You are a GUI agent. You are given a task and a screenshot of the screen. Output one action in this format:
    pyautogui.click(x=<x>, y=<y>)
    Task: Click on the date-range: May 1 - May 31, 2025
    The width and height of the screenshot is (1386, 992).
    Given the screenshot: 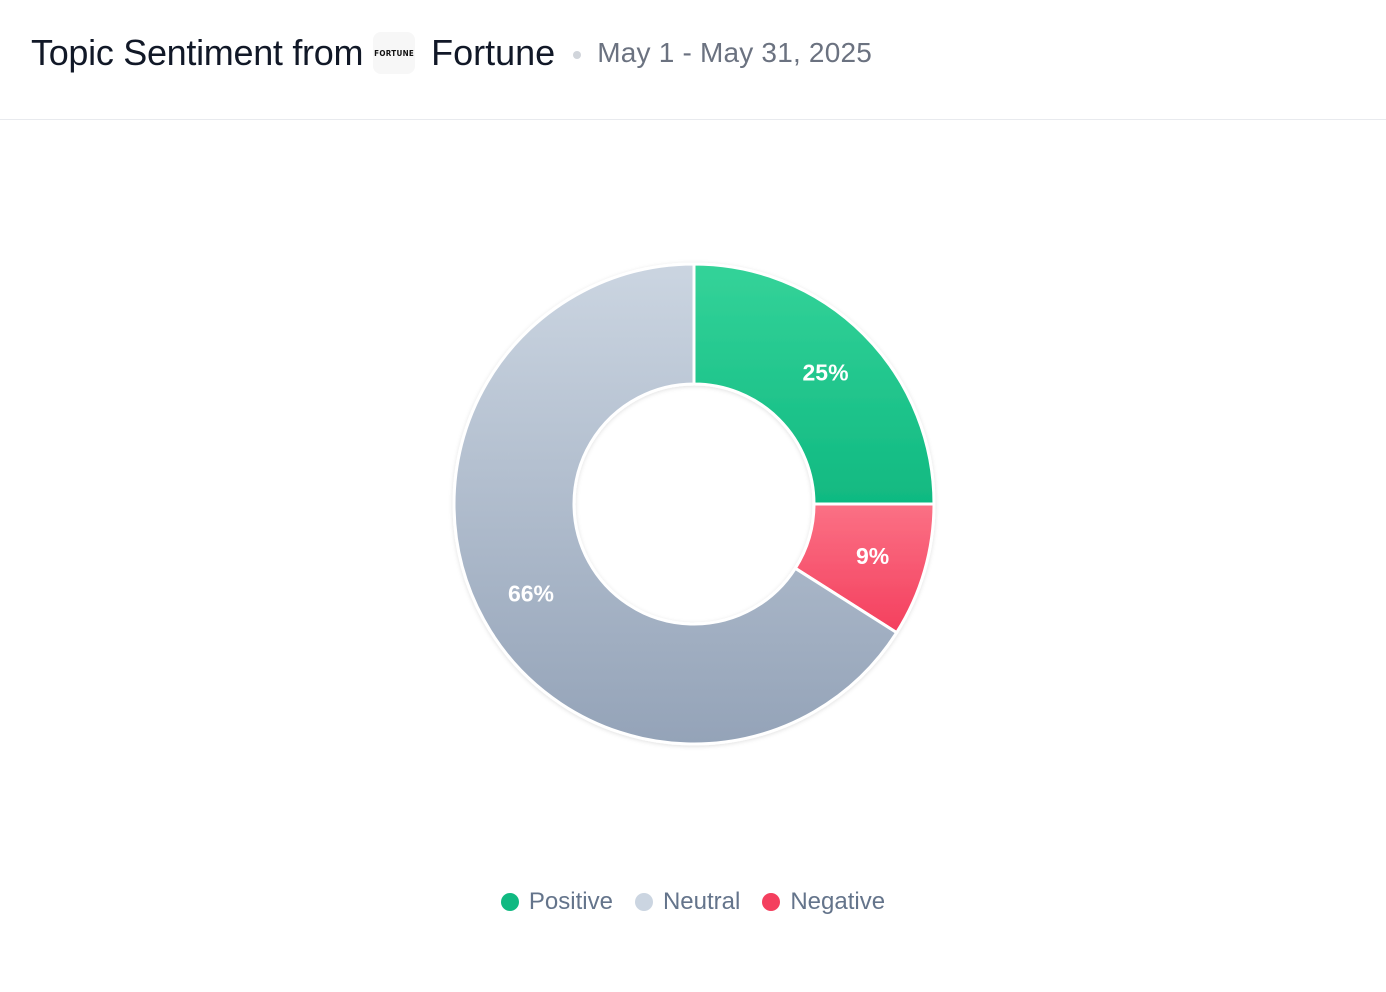 What is the action you would take?
    pyautogui.click(x=735, y=52)
    